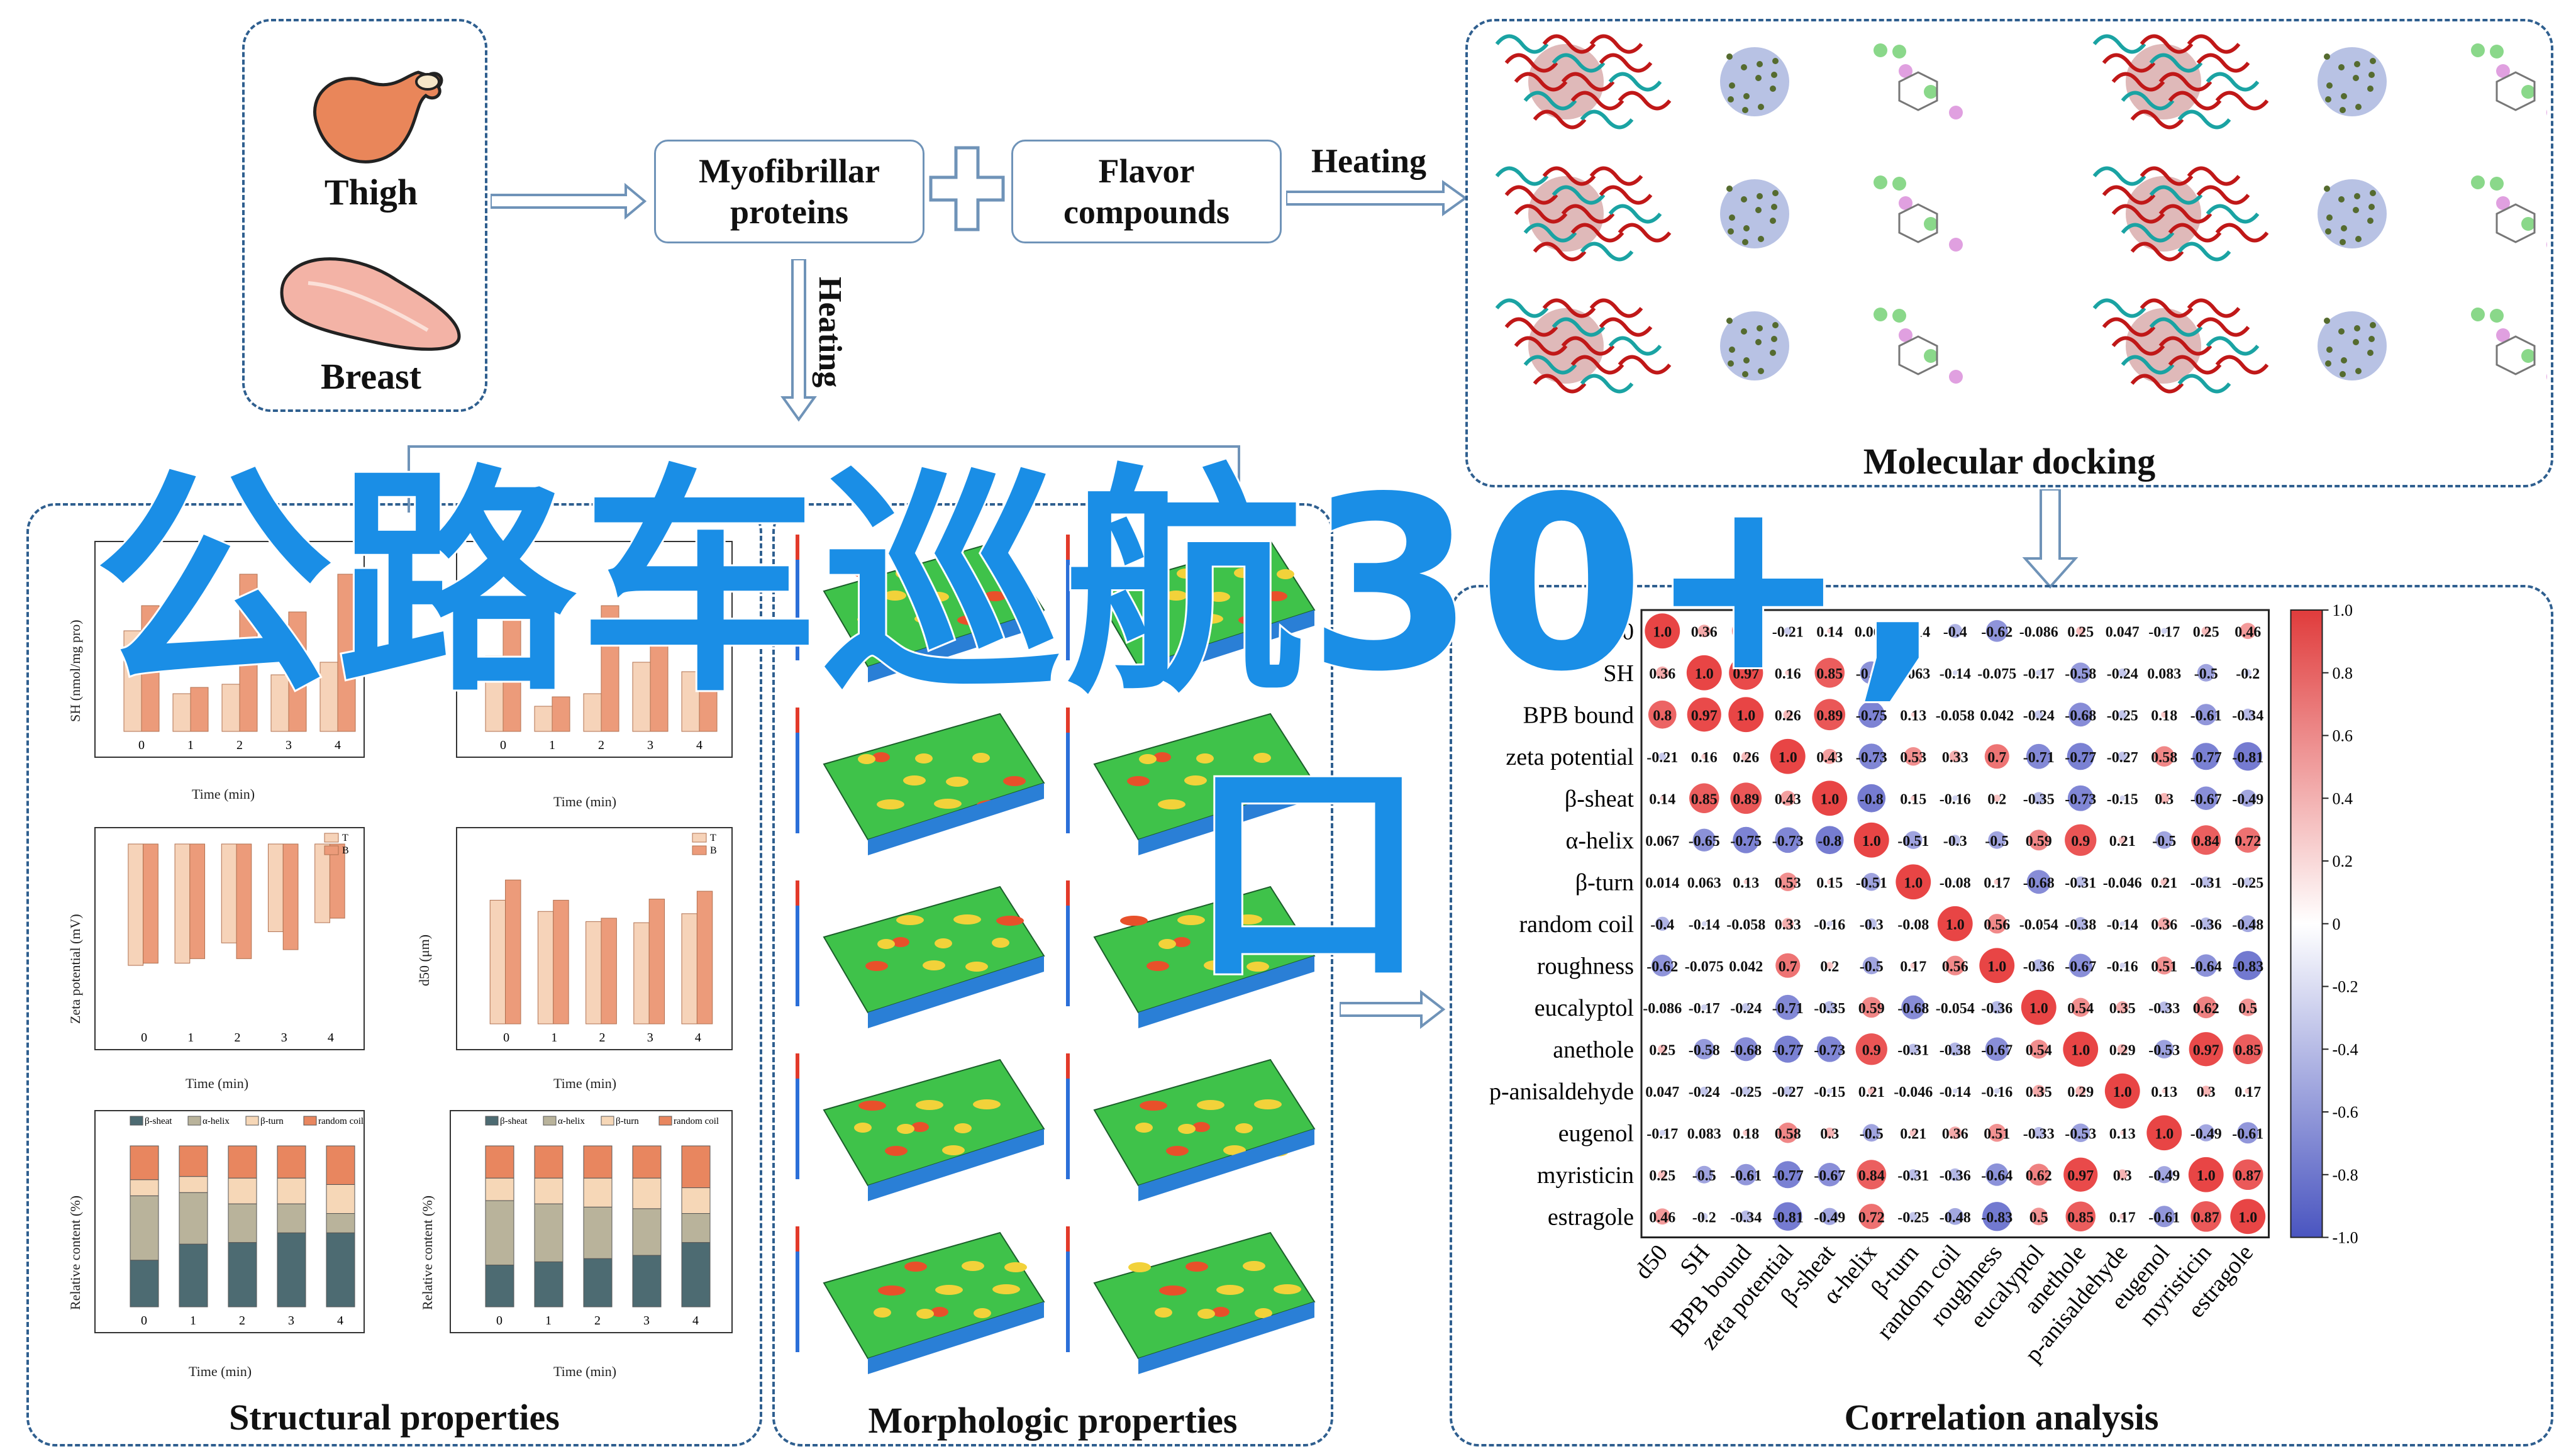 This screenshot has width=2576, height=1449. Describe the element at coordinates (1871, 716) in the screenshot. I see `corr-value: -0.75` at that location.